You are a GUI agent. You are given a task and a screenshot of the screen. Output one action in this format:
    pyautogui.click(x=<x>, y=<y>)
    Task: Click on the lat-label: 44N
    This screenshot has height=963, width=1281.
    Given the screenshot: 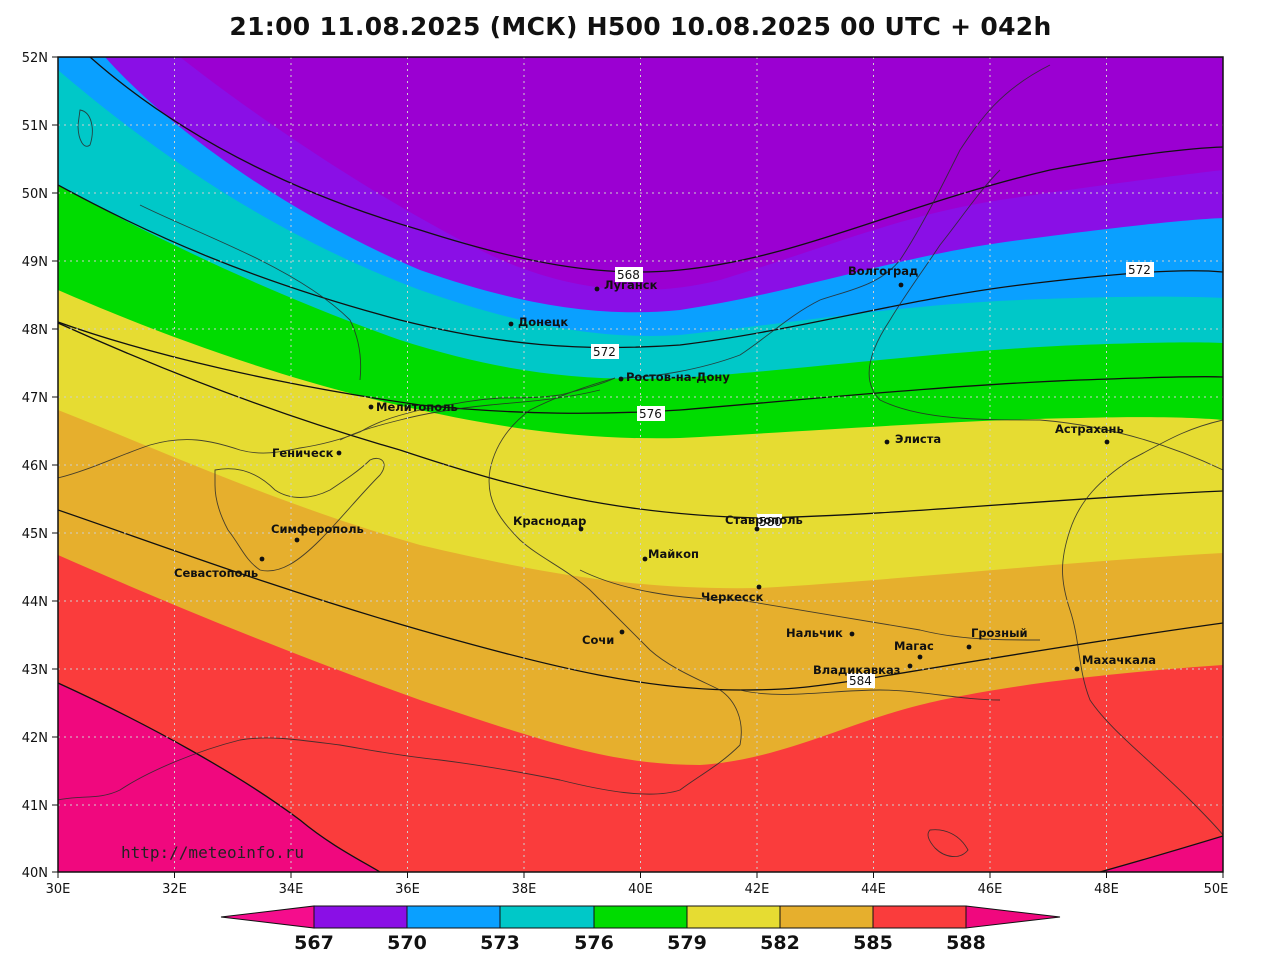 What is the action you would take?
    pyautogui.click(x=35, y=602)
    